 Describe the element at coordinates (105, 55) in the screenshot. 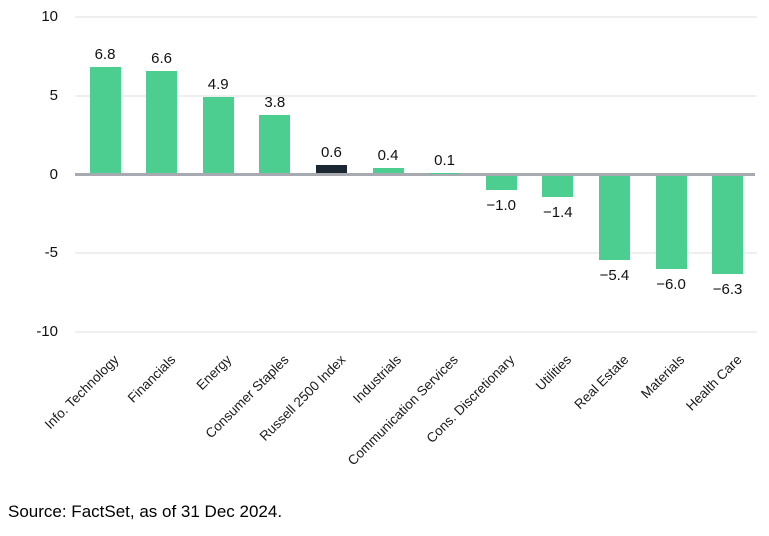

I see `bar-value-label: 6.8` at that location.